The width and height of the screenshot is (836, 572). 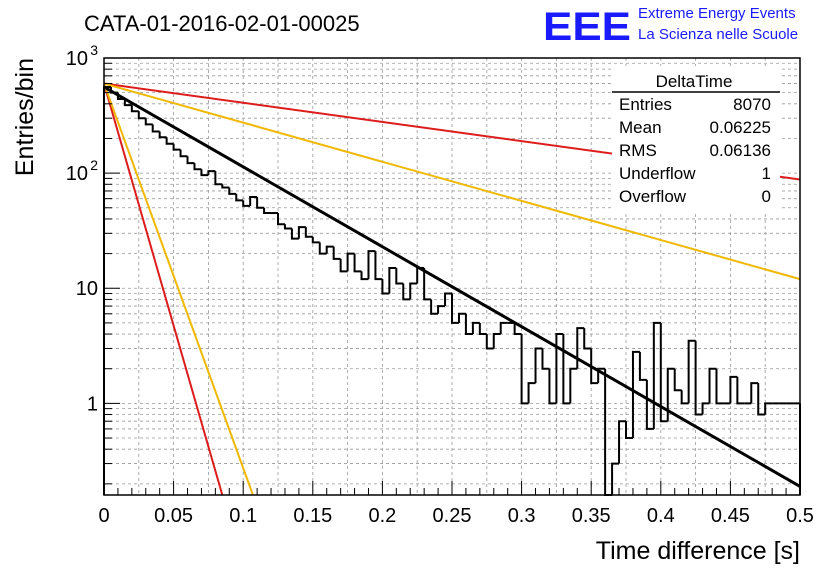 What do you see at coordinates (766, 173) in the screenshot?
I see `stats-value-underflow: 1` at bounding box center [766, 173].